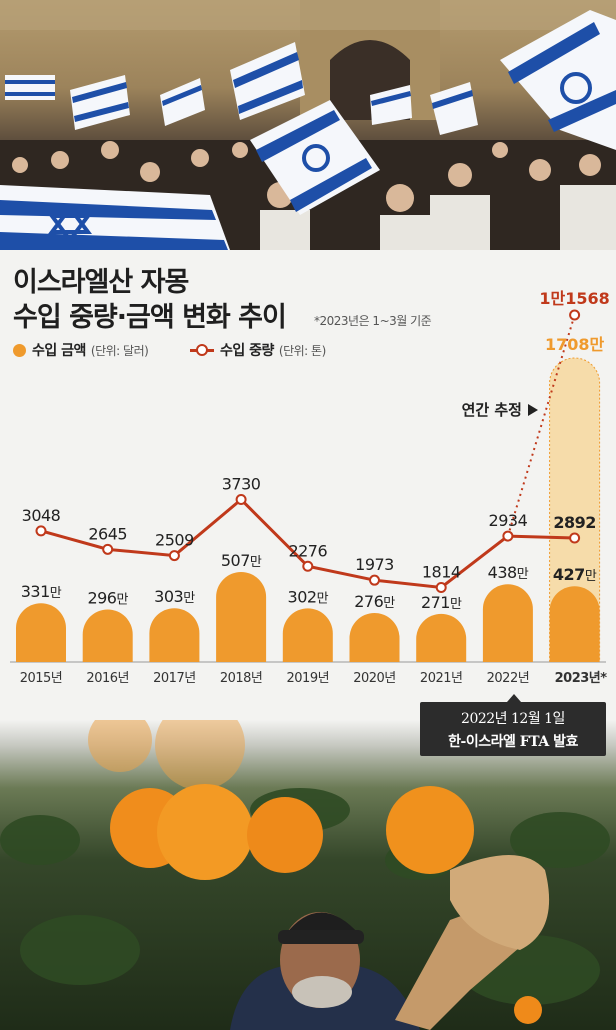  Describe the element at coordinates (307, 550) in the screenshot. I see `weight-label: 2276` at that location.